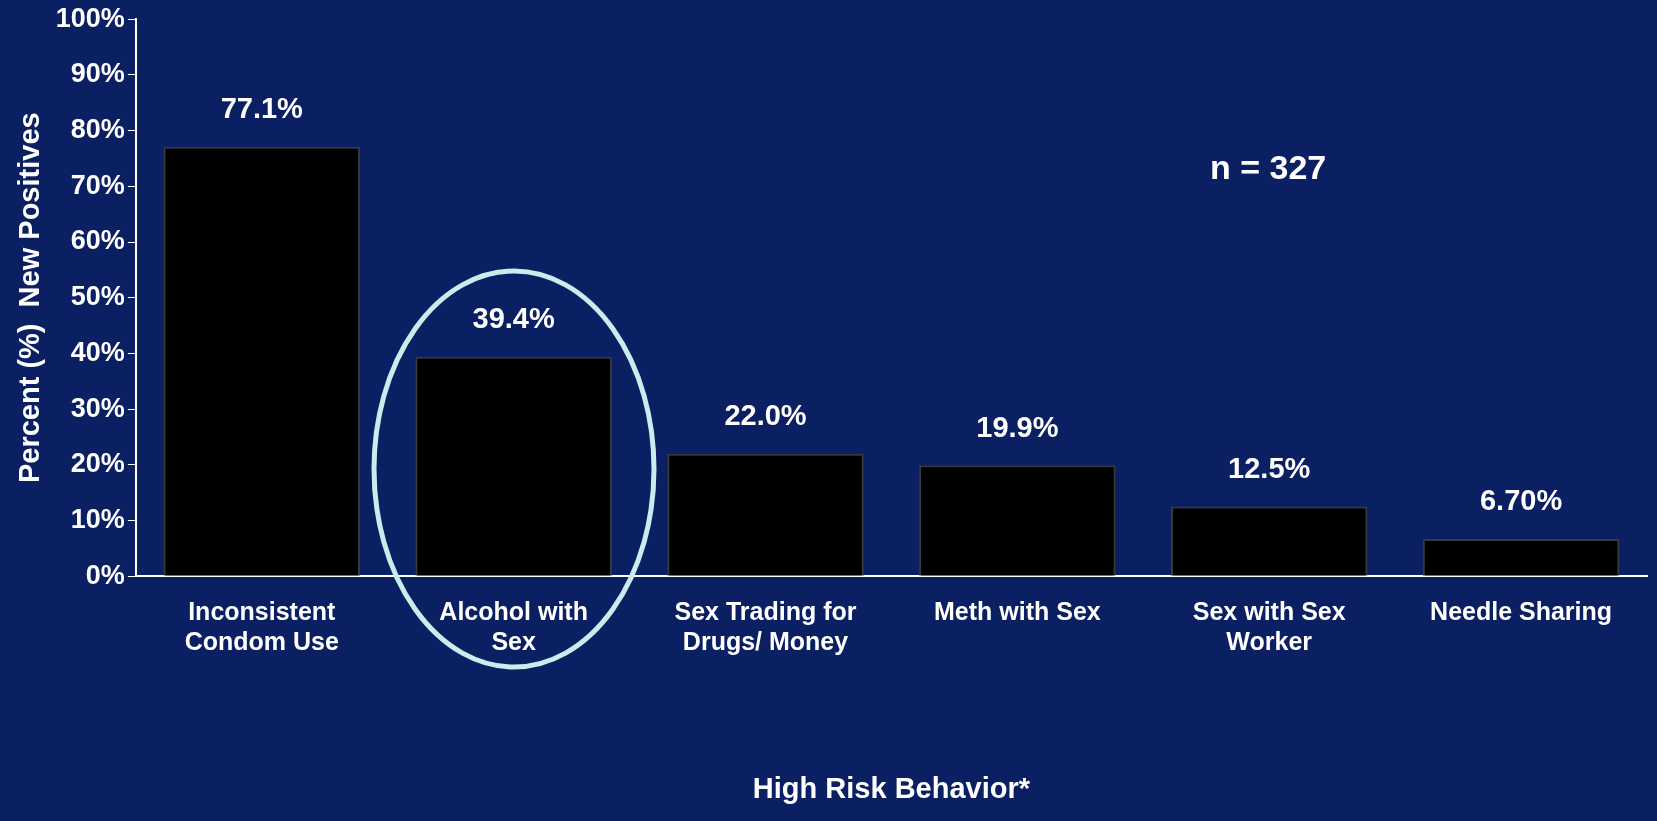 This screenshot has height=821, width=1657. What do you see at coordinates (105, 574) in the screenshot?
I see `y-tick-label: 0%` at bounding box center [105, 574].